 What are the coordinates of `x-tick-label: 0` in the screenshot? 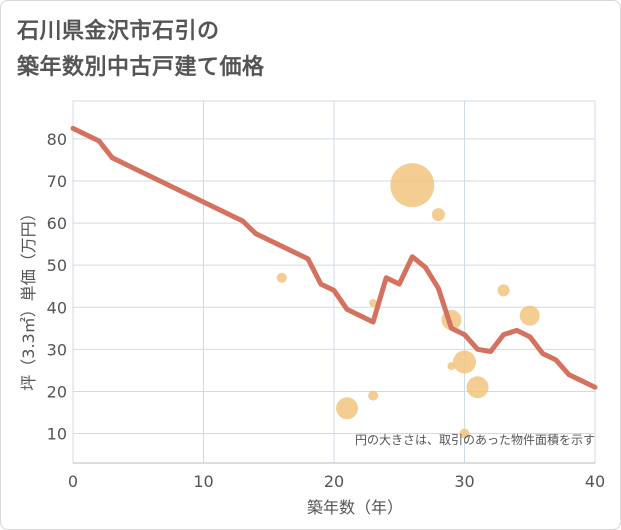 It's located at (73, 481).